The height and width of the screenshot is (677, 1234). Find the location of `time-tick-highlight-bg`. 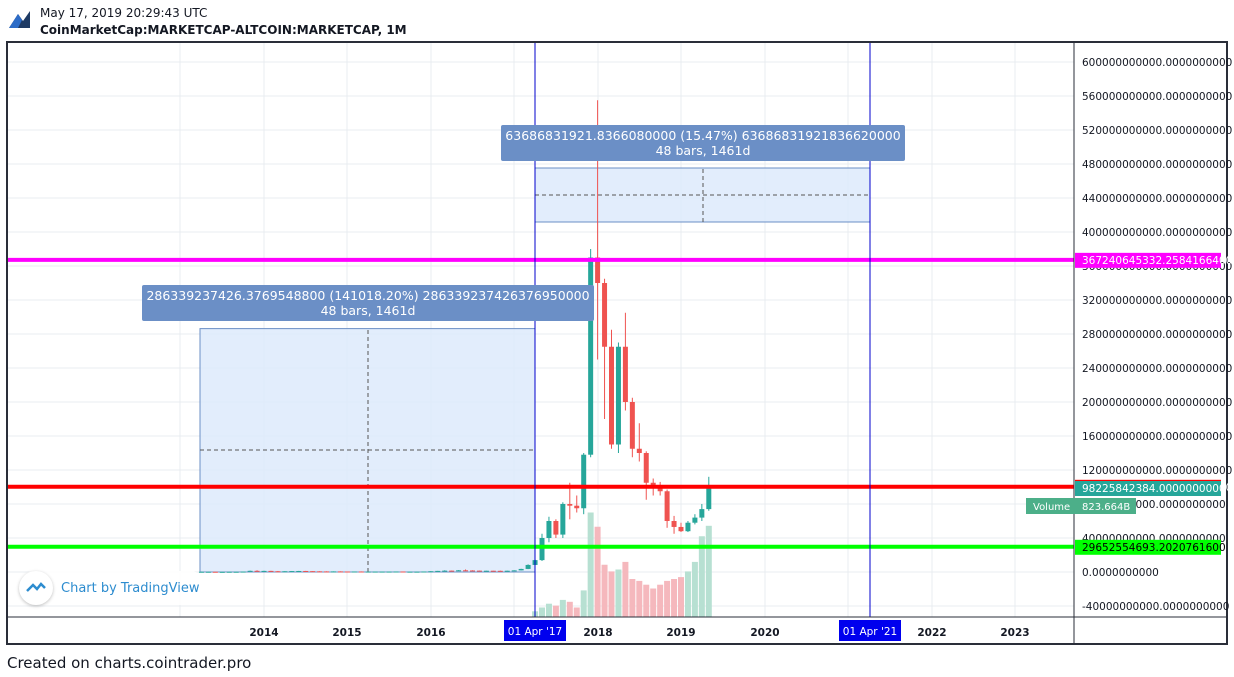

time-tick-highlight-bg is located at coordinates (870, 630).